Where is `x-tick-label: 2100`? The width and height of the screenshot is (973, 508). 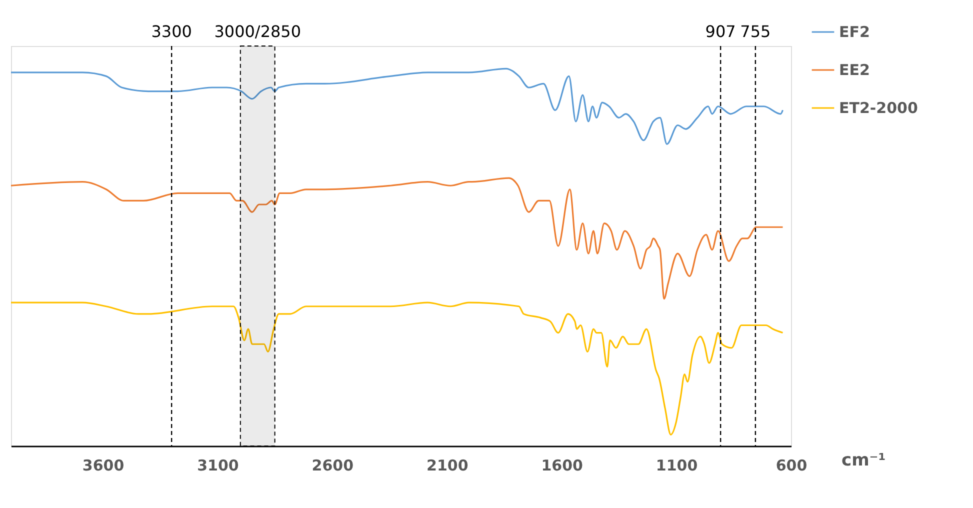
x-tick-label: 2100 is located at coordinates (447, 465).